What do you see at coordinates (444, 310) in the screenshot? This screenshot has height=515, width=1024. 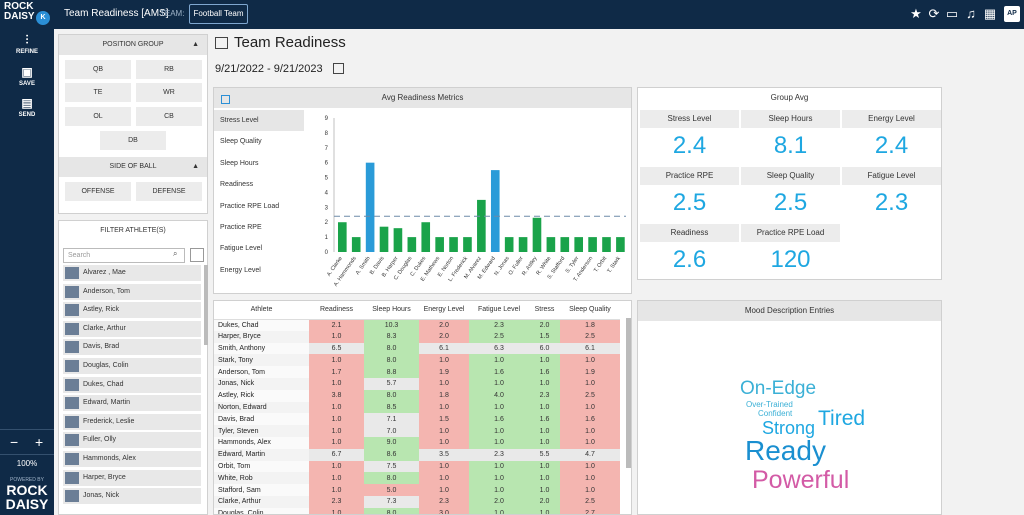 I see `column-header: Energy Level` at bounding box center [444, 310].